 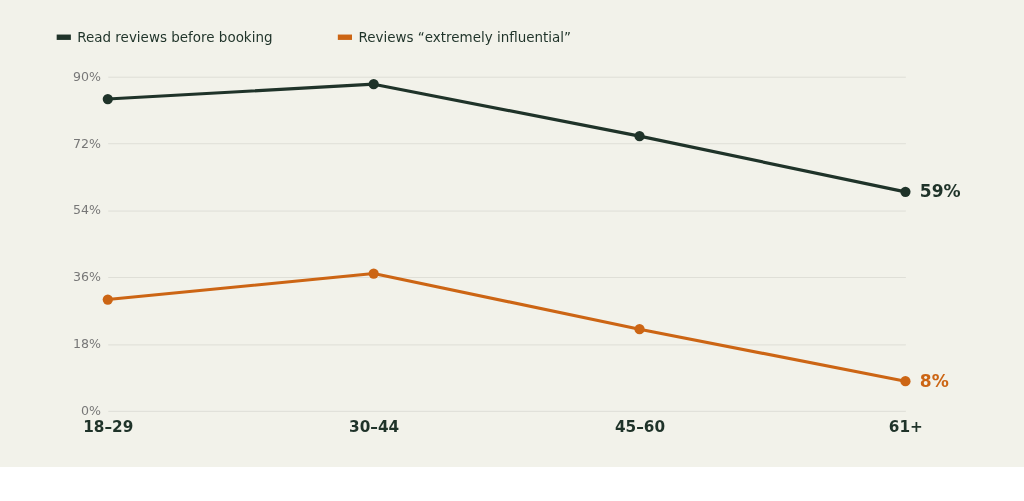 What do you see at coordinates (87, 143) in the screenshot?
I see `y-tick-label: 72%` at bounding box center [87, 143].